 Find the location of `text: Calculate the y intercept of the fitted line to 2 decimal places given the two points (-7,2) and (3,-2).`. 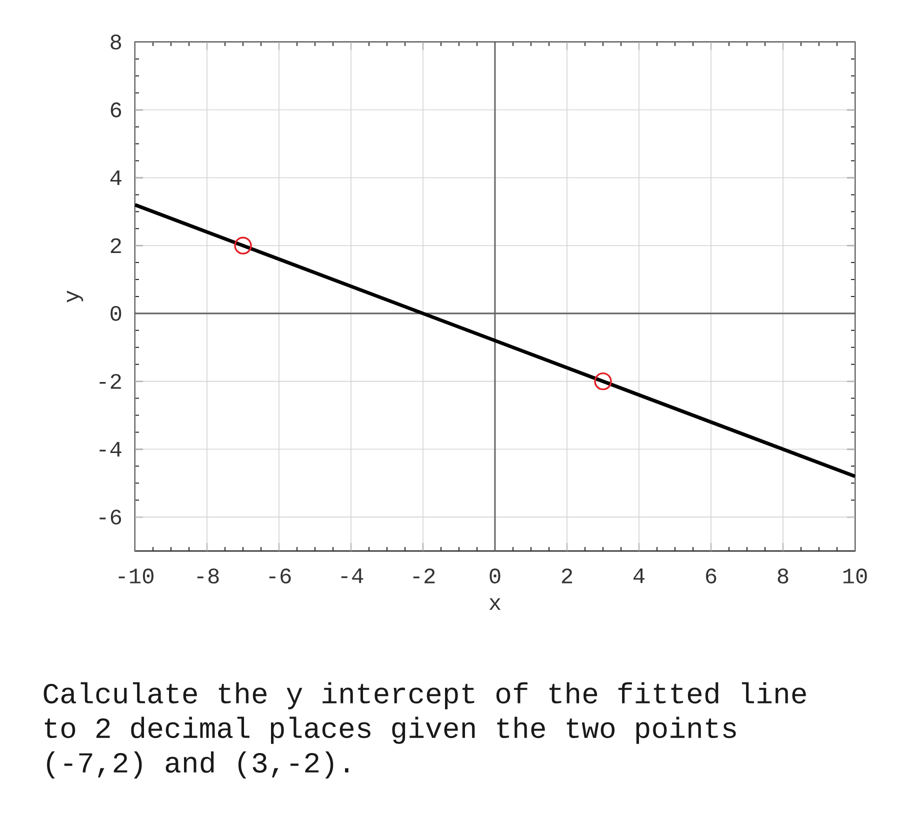

text: Calculate the y intercept of the fitted line to 2 decimal places given the two points (-7,2) and (3,-2). is located at coordinates (425, 730).